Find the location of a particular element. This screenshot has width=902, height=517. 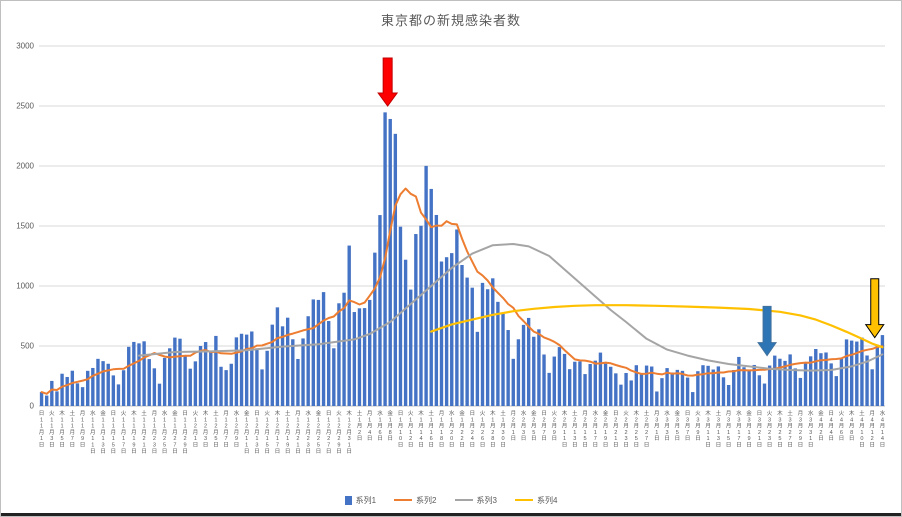

legend-item-series4: 系列4 is located at coordinates (536, 500).